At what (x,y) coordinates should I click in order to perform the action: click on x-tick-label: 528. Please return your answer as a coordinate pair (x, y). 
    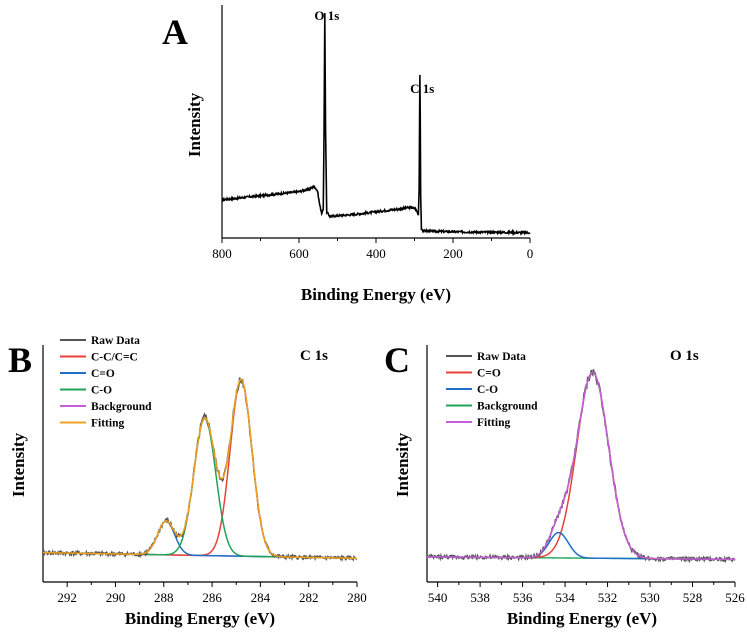
    Looking at the image, I should click on (693, 597).